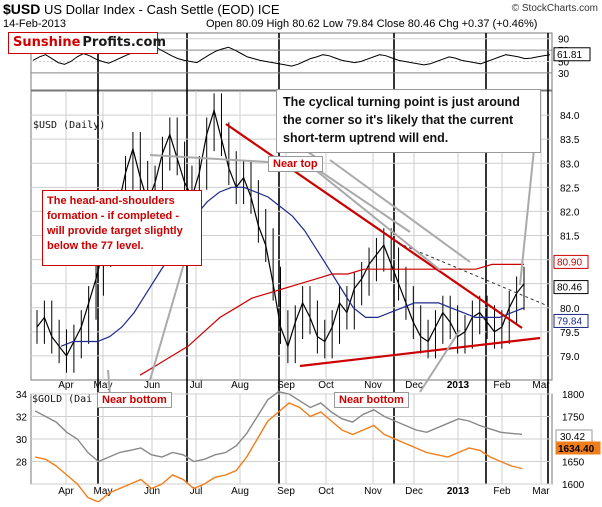 Image resolution: width=602 pixels, height=507 pixels. I want to click on gold-left-tick-label: 30, so click(22, 440).